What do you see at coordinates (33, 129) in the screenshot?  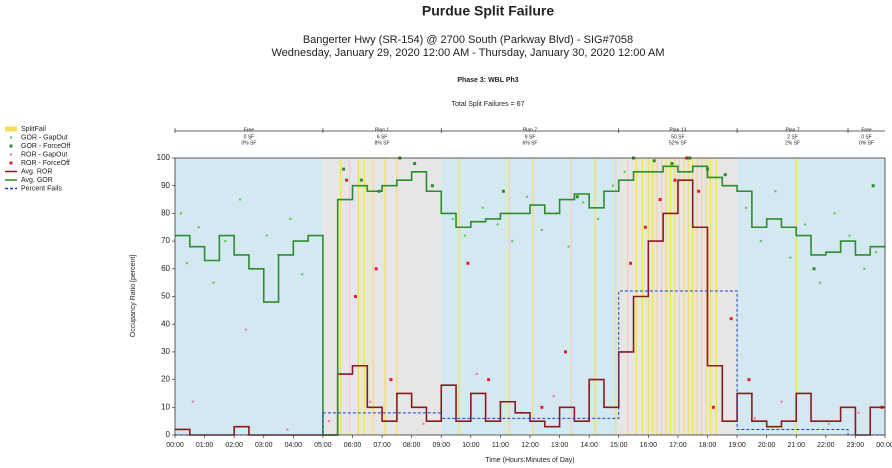 I see `legend-label: SplitFail` at bounding box center [33, 129].